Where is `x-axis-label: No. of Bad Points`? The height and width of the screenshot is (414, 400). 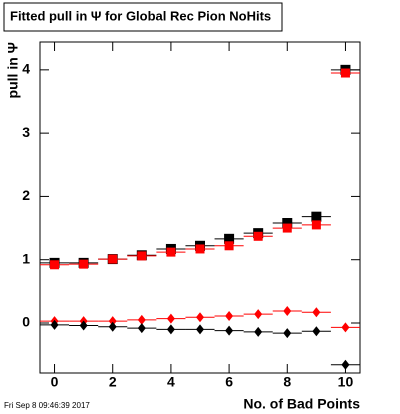 x-axis-label: No. of Bad Points is located at coordinates (301, 404).